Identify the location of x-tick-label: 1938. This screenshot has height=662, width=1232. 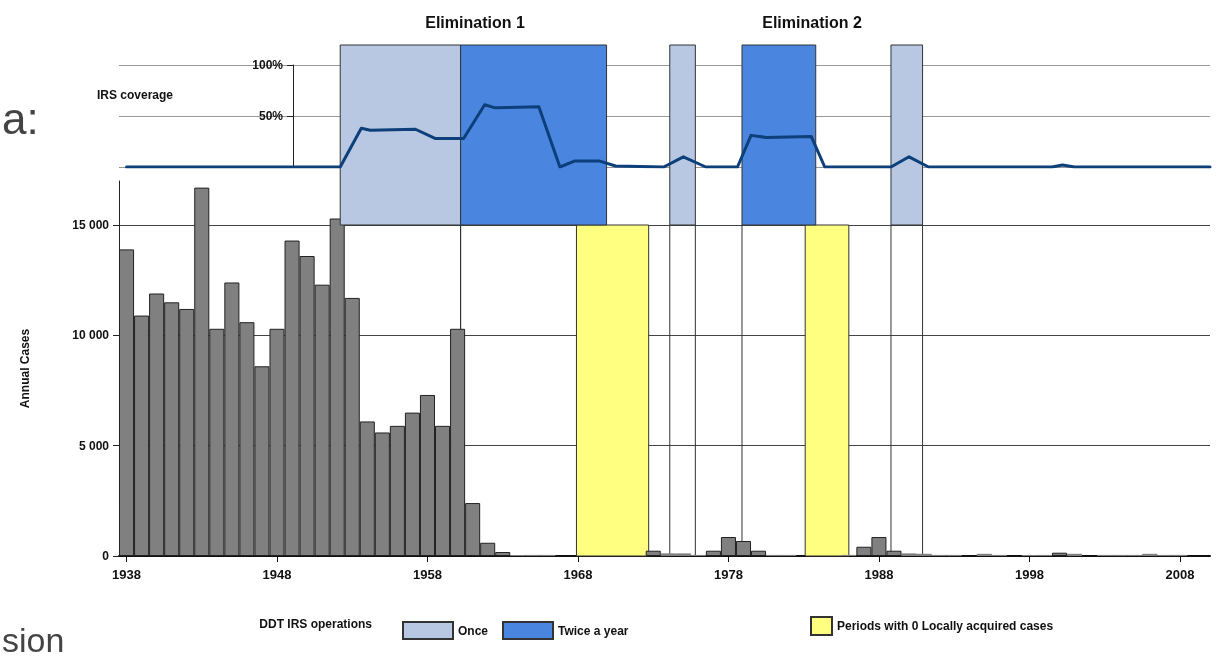
(126, 574).